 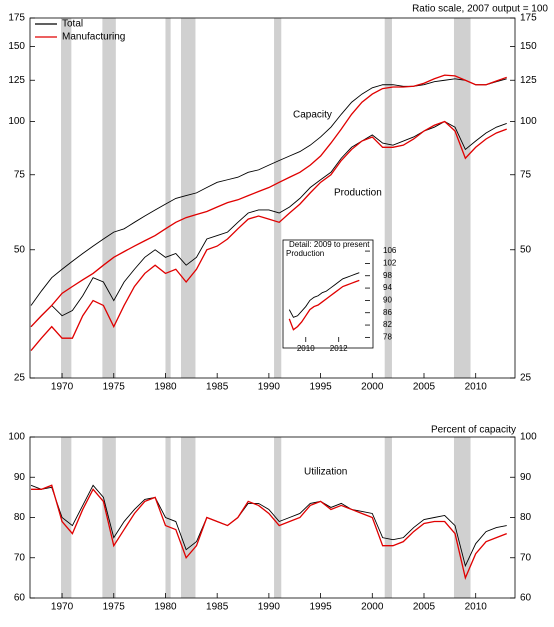 I want to click on y-tick-label: 94, so click(x=387, y=287).